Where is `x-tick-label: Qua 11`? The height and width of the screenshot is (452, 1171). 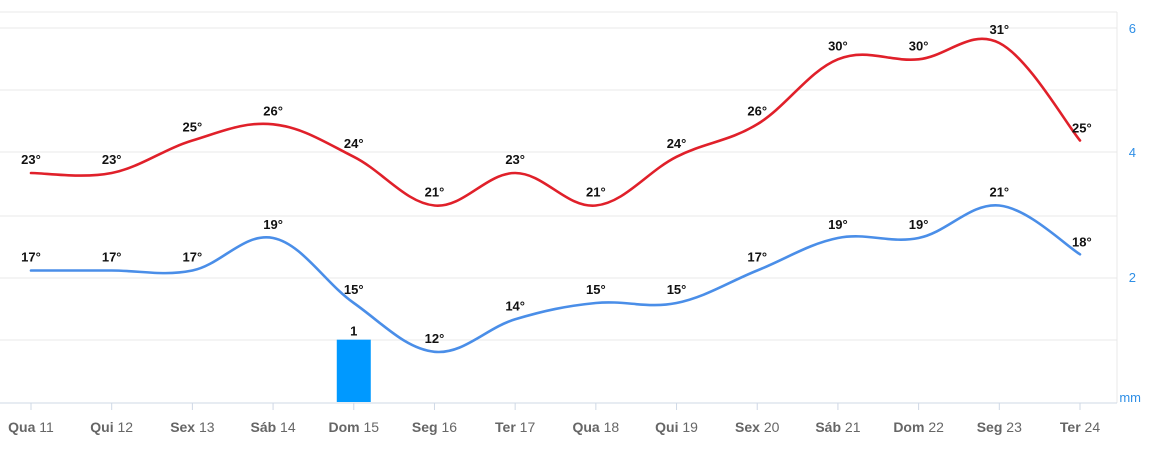
x-tick-label: Qua 11 is located at coordinates (31, 427).